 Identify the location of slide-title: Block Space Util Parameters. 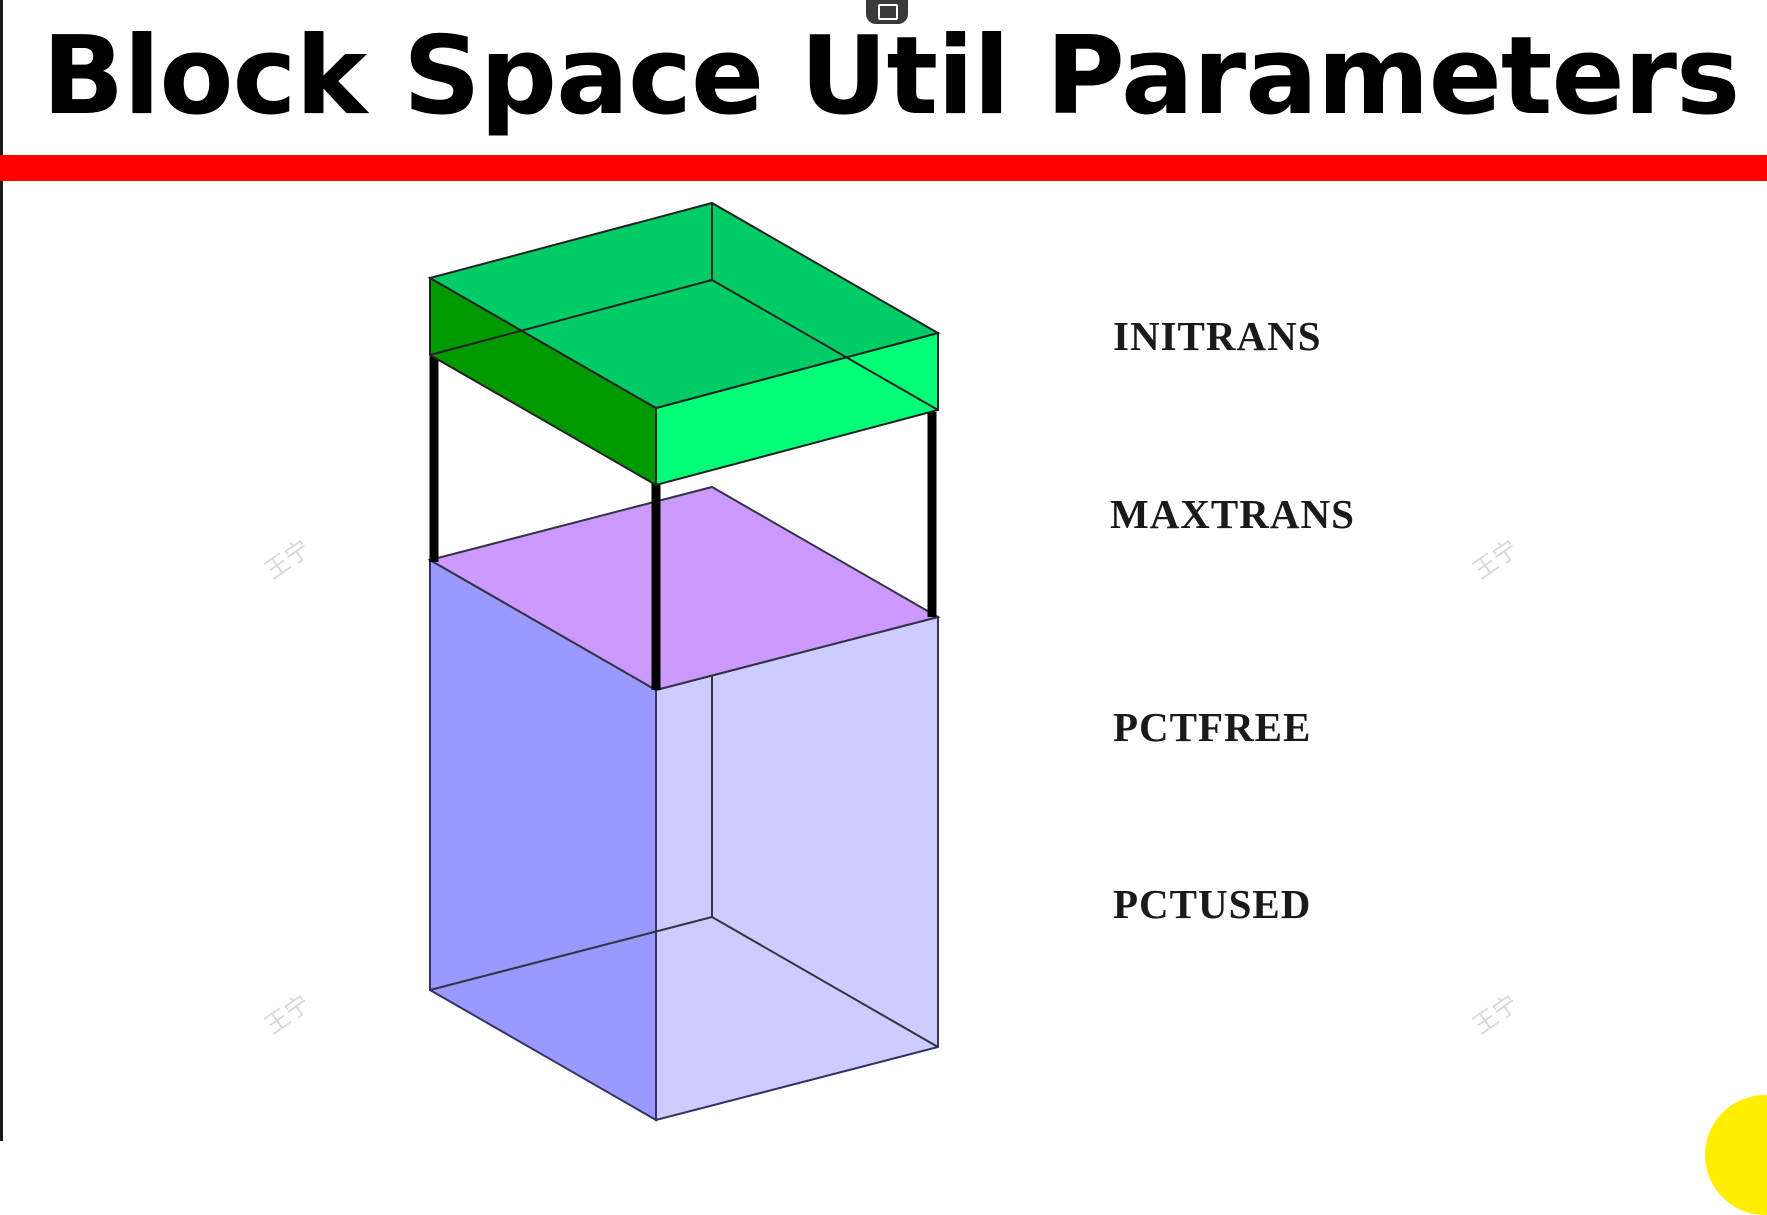
(891, 76).